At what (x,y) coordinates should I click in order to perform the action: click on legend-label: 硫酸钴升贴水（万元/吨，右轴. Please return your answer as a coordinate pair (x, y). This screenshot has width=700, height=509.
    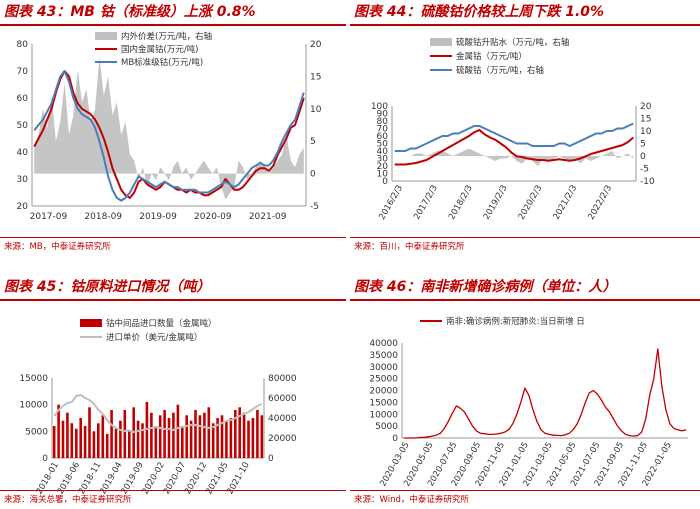
    Looking at the image, I should click on (512, 42).